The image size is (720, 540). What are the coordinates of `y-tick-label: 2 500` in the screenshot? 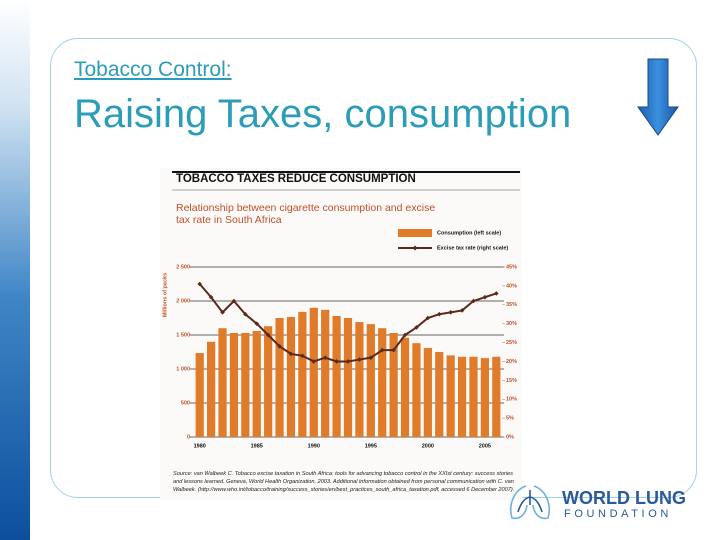 It's located at (183, 267).